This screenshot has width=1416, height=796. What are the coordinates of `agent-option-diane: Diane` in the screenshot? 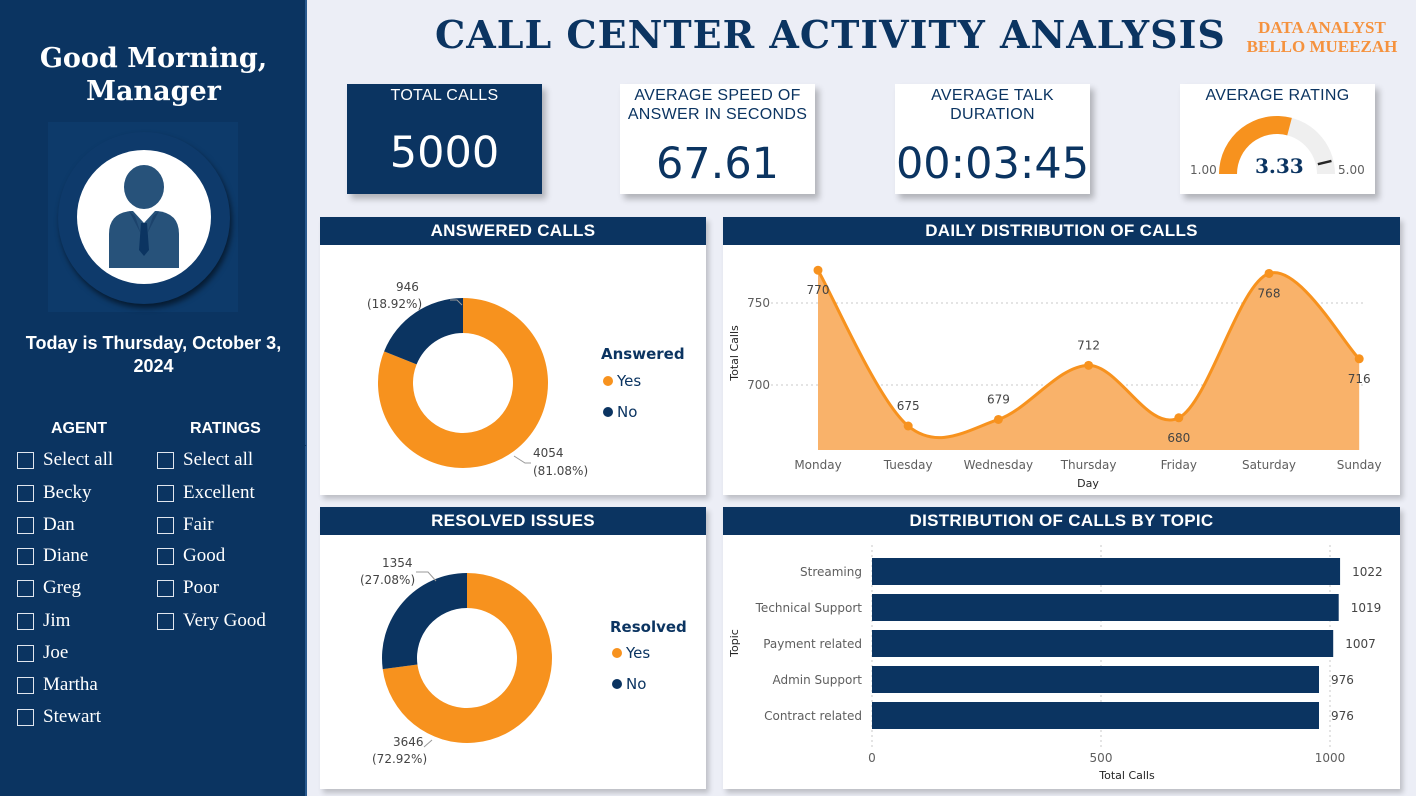 It's located at (52, 556).